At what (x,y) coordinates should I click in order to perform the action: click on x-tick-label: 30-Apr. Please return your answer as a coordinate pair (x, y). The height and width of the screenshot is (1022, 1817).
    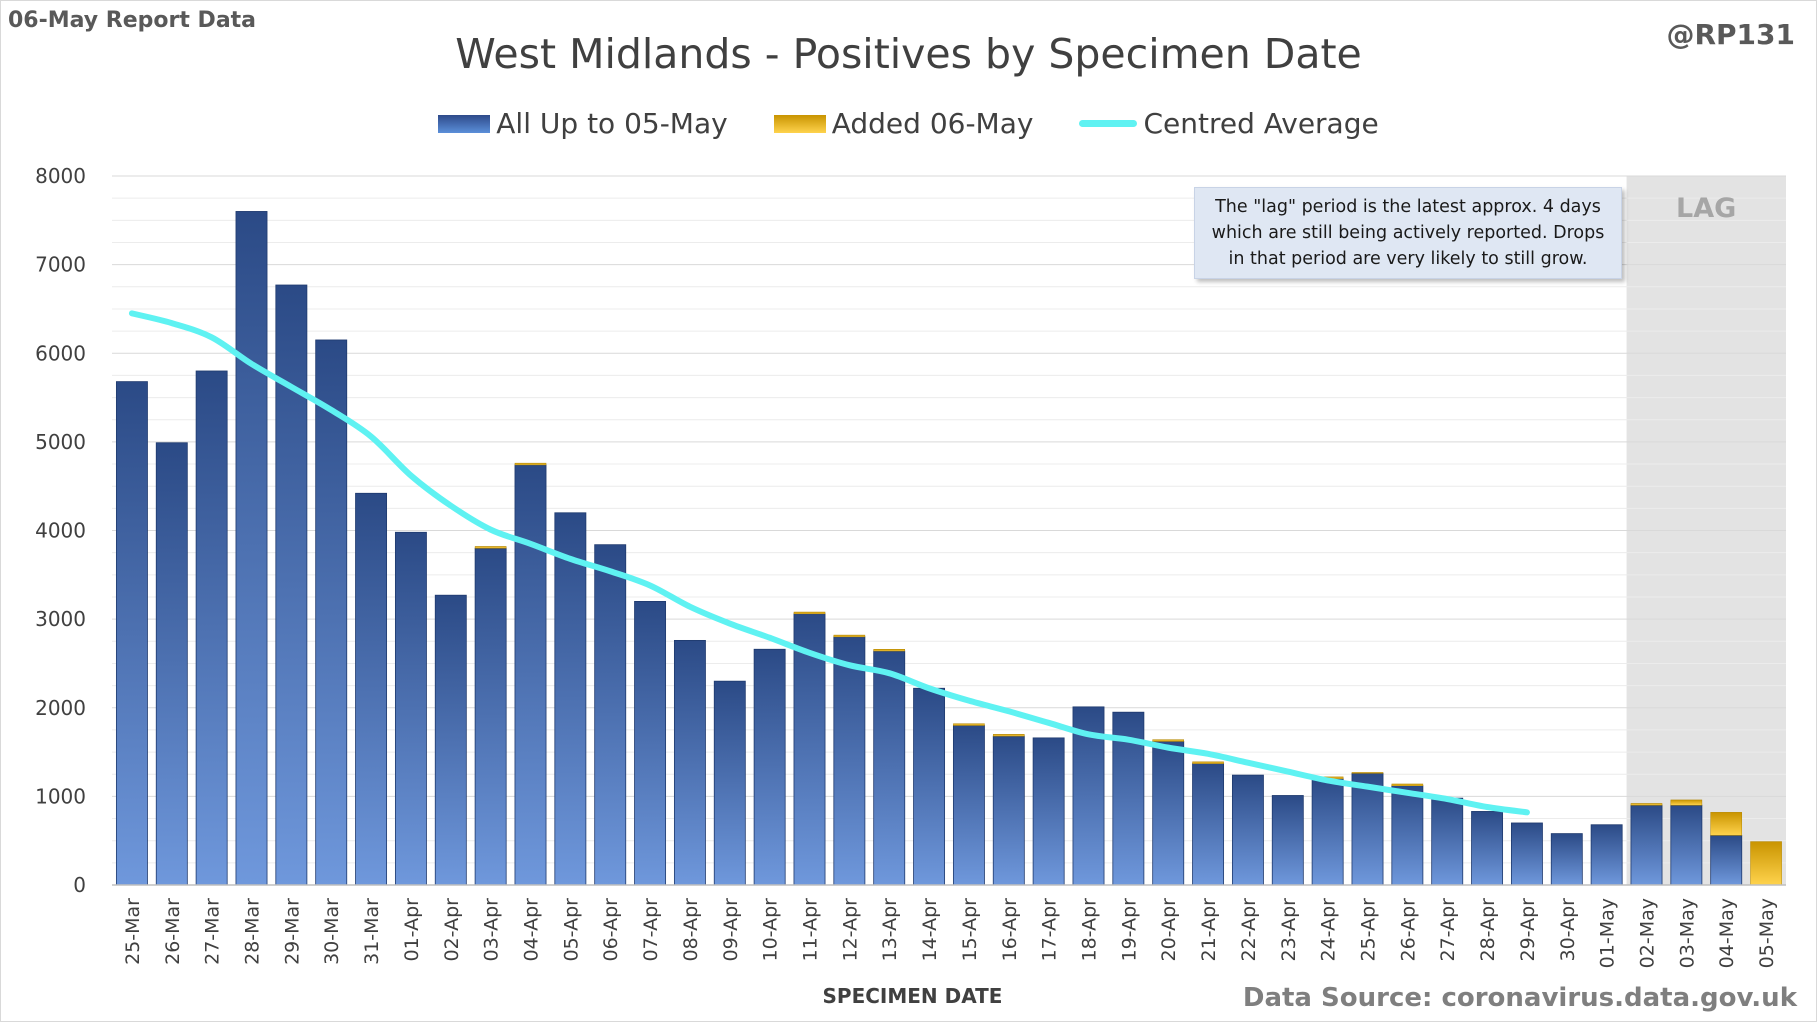
    Looking at the image, I should click on (1568, 930).